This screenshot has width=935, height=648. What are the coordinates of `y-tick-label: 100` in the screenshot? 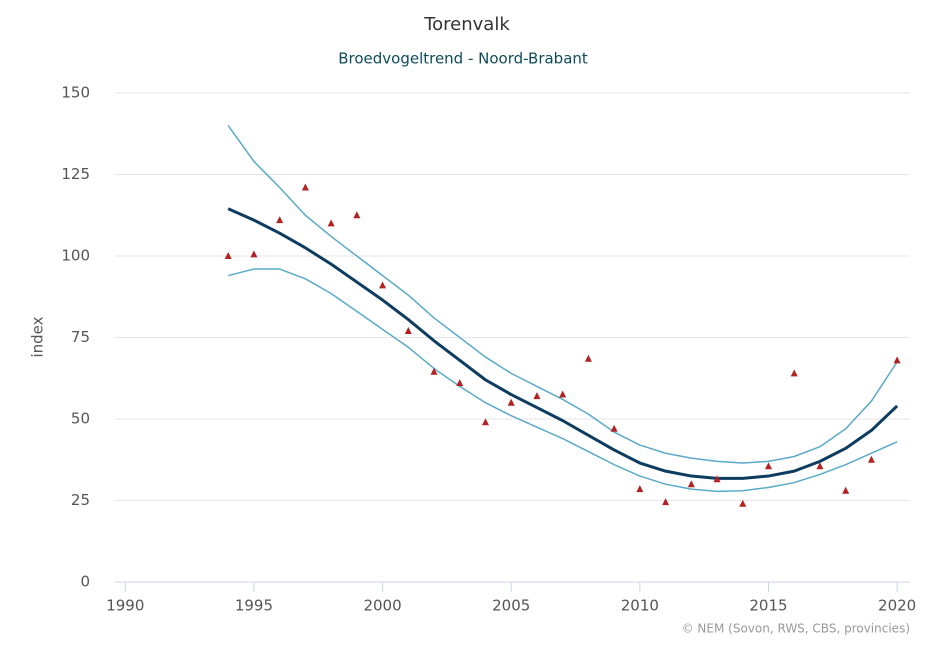 It's located at (75, 256).